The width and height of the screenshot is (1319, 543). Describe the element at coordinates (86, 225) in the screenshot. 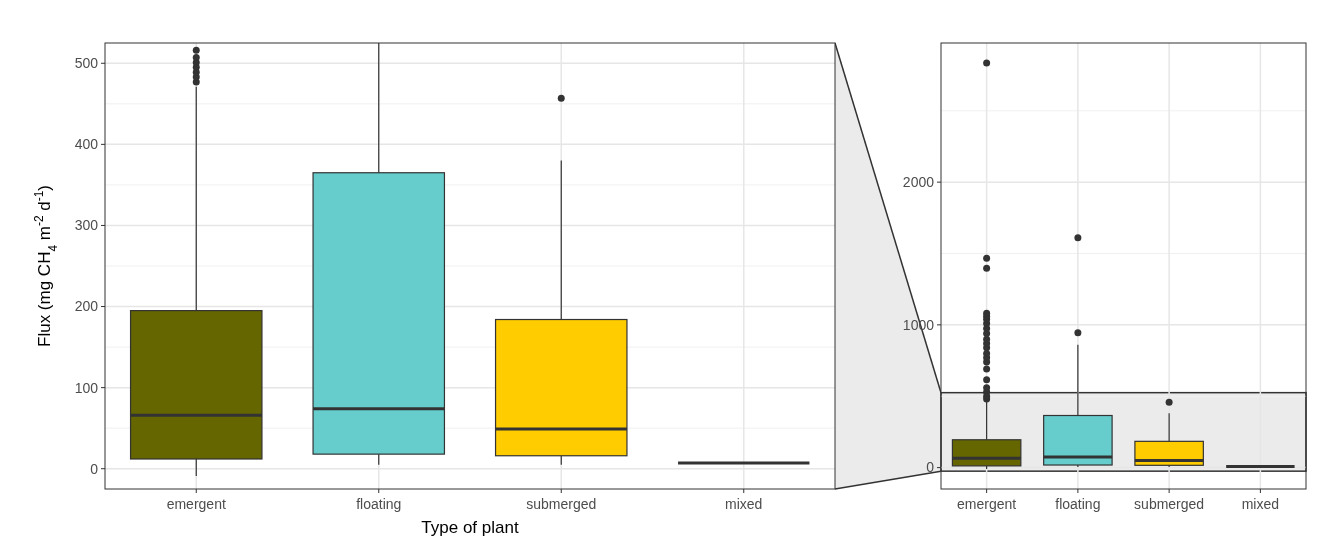

I see `y-tick-label: 300` at that location.